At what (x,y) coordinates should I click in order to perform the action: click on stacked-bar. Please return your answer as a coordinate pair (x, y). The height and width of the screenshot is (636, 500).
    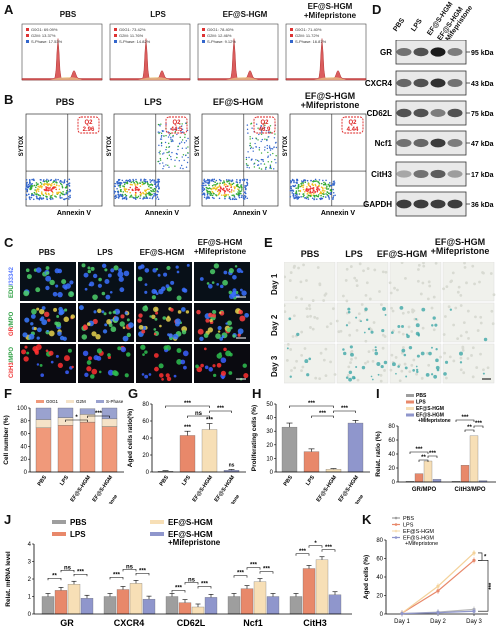
    Looking at the image, I should click on (43, 423).